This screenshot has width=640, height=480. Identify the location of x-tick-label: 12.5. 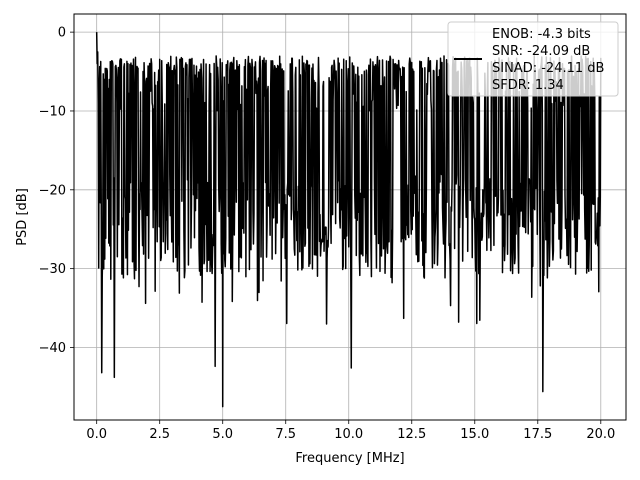
(411, 434).